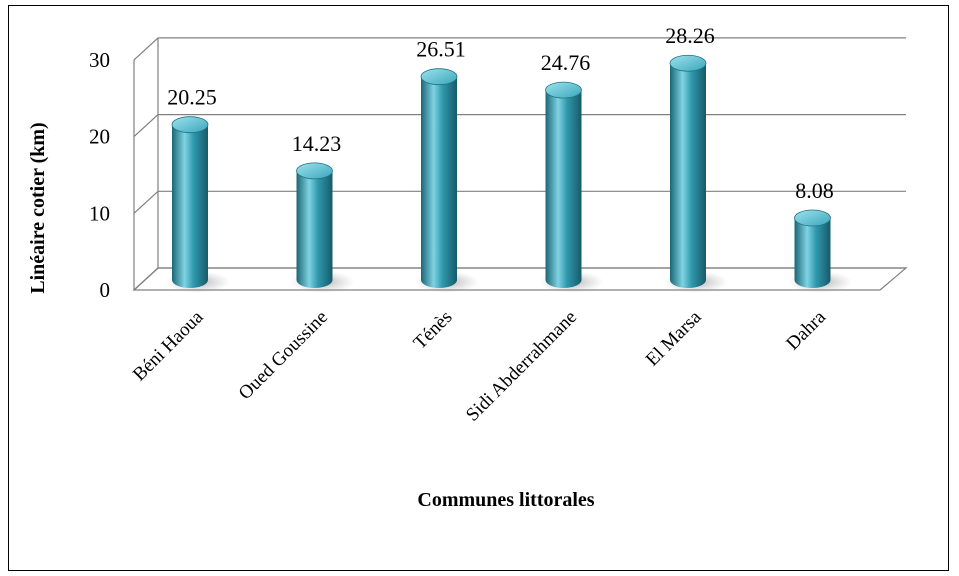 The width and height of the screenshot is (959, 576). Describe the element at coordinates (441, 49) in the screenshot. I see `data-label: 26.51` at that location.